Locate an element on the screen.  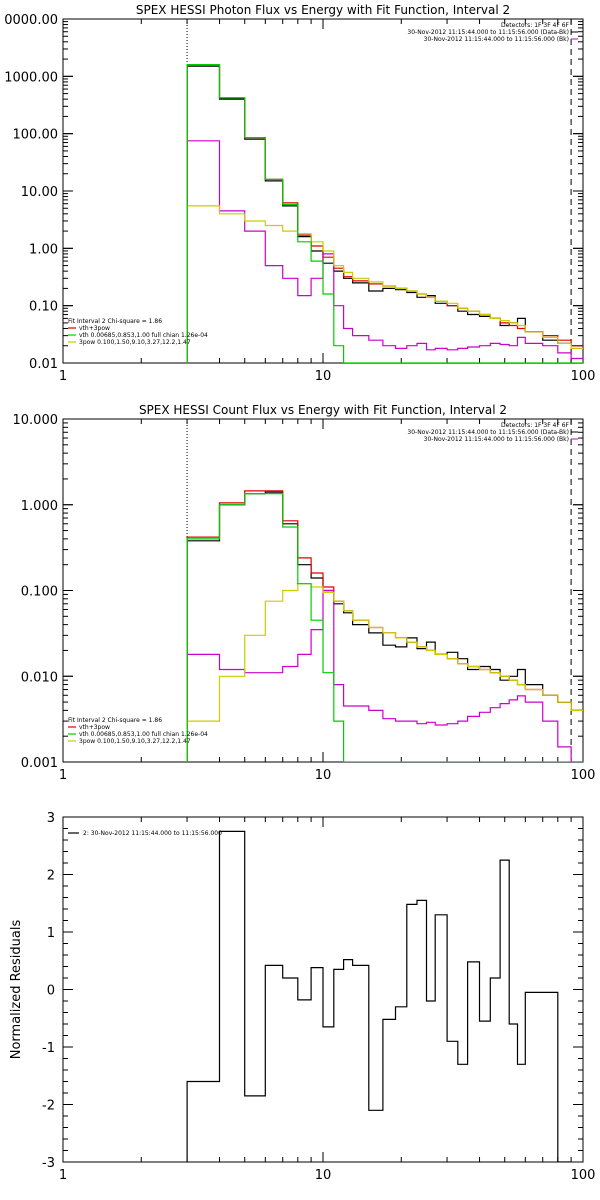
y-tick-label: 0.10 is located at coordinates (43, 307).